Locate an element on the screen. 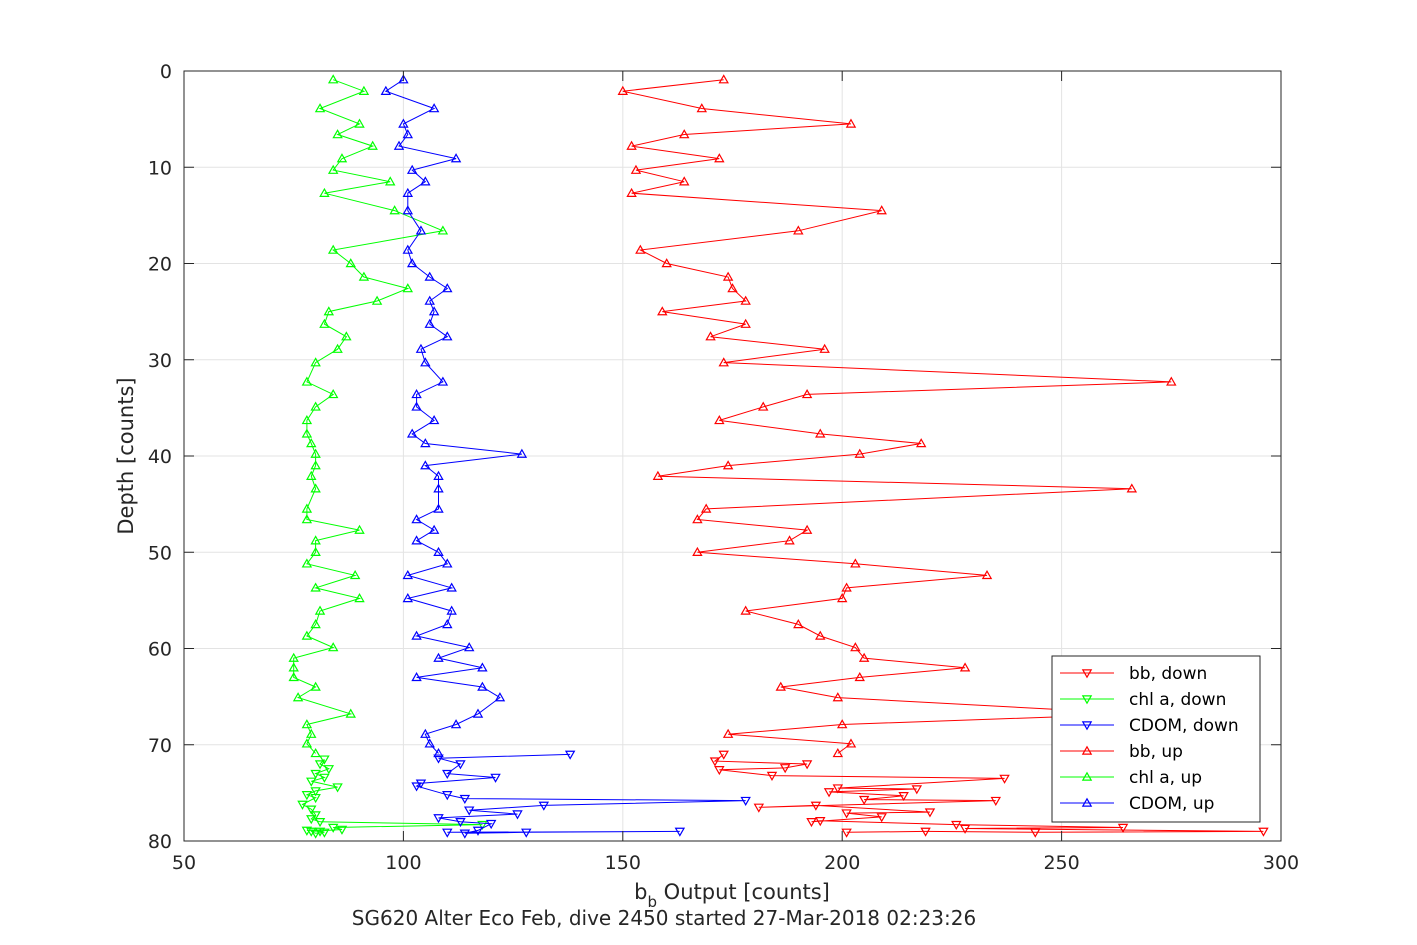 This screenshot has width=1417, height=945. x-axis-label-symbol: b is located at coordinates (640, 892).